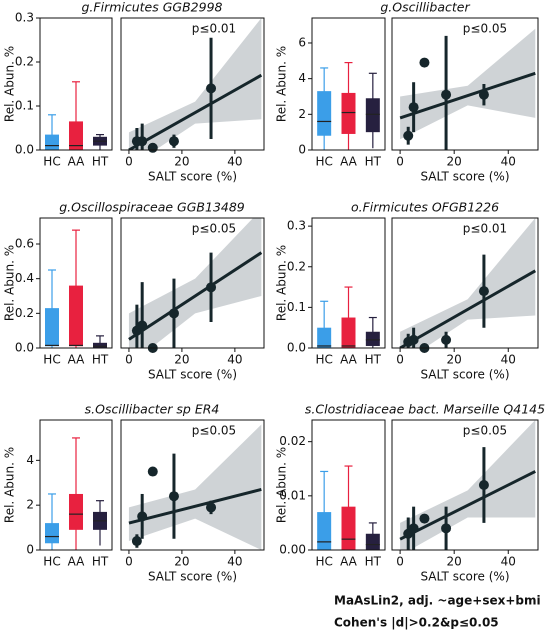 The image size is (550, 632). I want to click on y-tick-label: 0.02, so click(292, 441).